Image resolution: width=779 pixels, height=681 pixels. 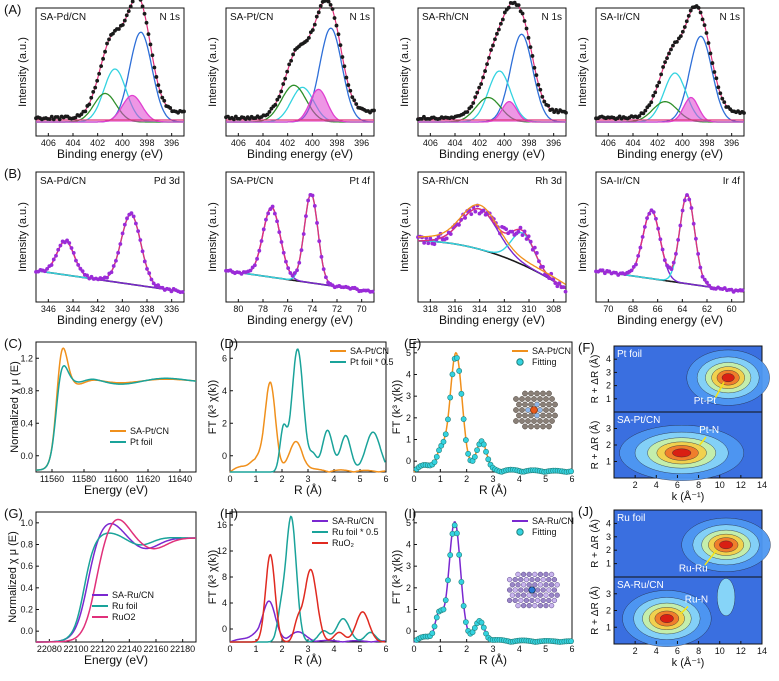 I want to click on bond-annotation: Ru-Ru, so click(x=693, y=569).